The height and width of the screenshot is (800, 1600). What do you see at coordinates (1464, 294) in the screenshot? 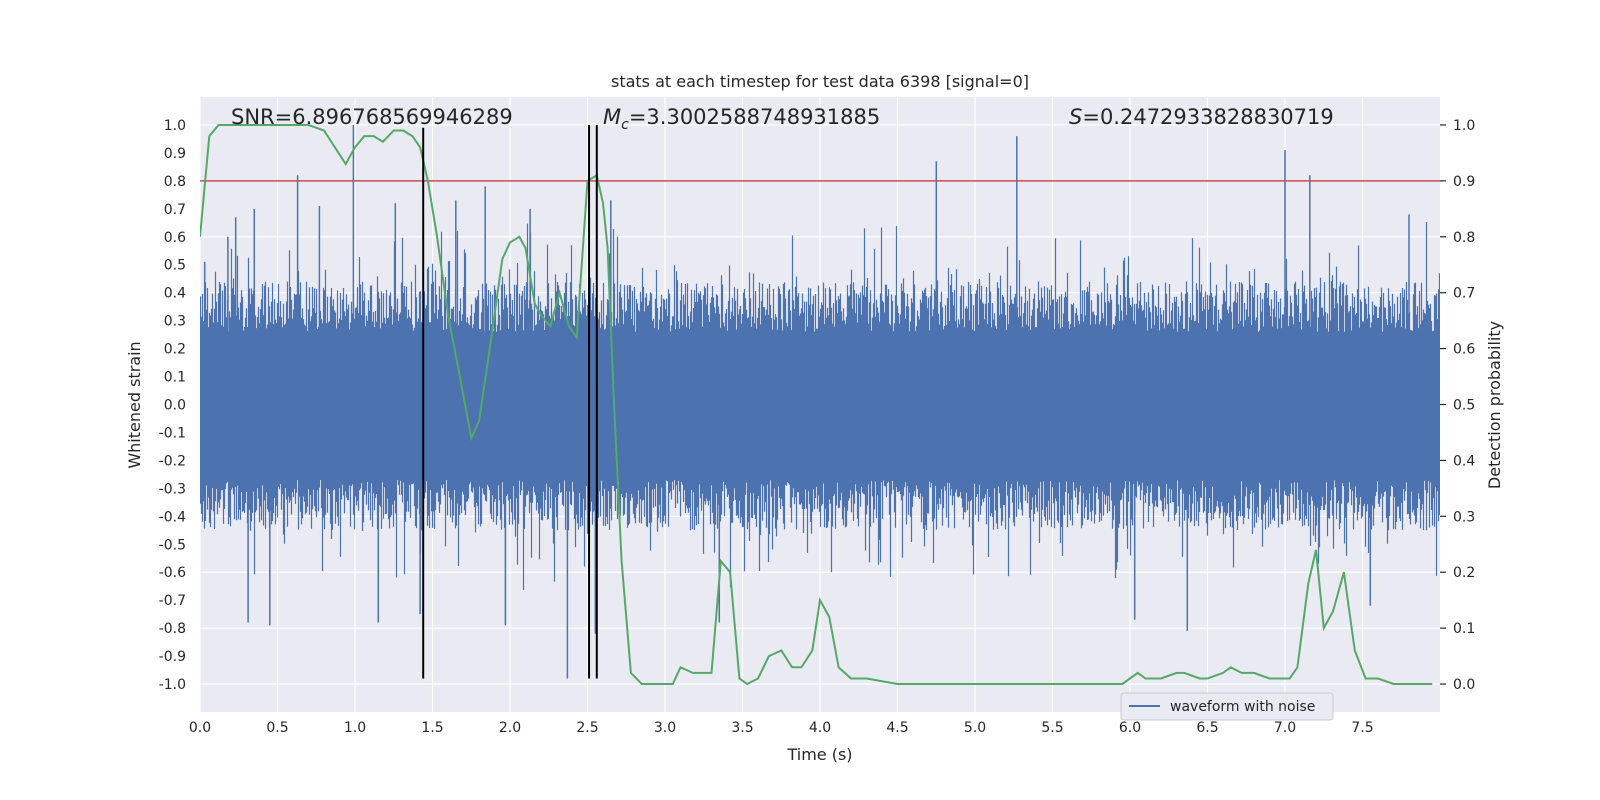
I see `y2-tick-label: 0.7` at bounding box center [1464, 294].